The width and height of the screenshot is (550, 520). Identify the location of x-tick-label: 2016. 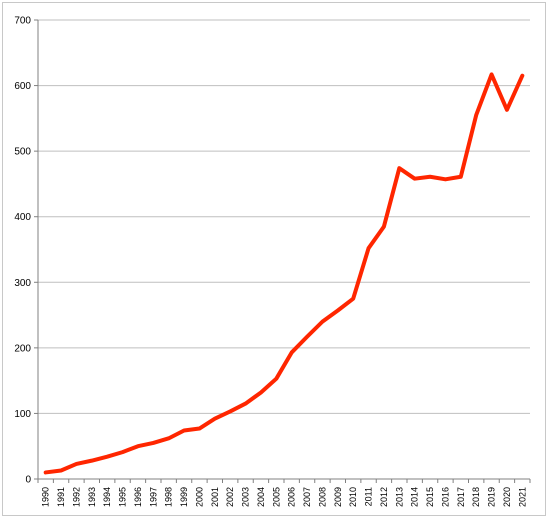
(445, 497).